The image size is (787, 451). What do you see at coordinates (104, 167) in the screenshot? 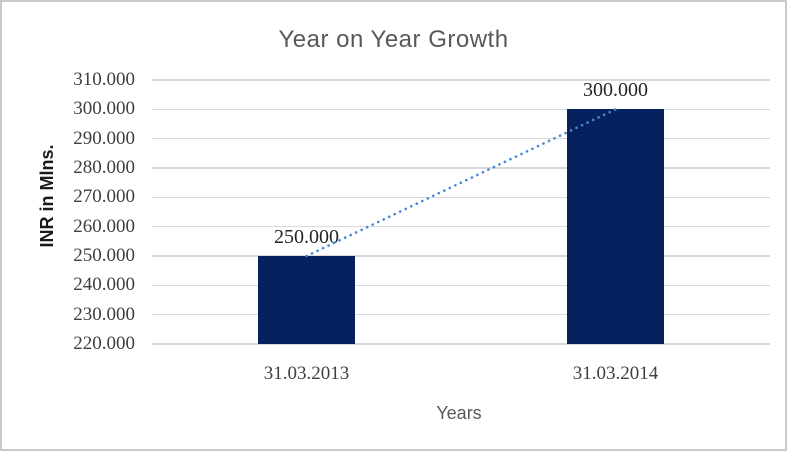
I see `y-tick-label: 280.000` at bounding box center [104, 167].